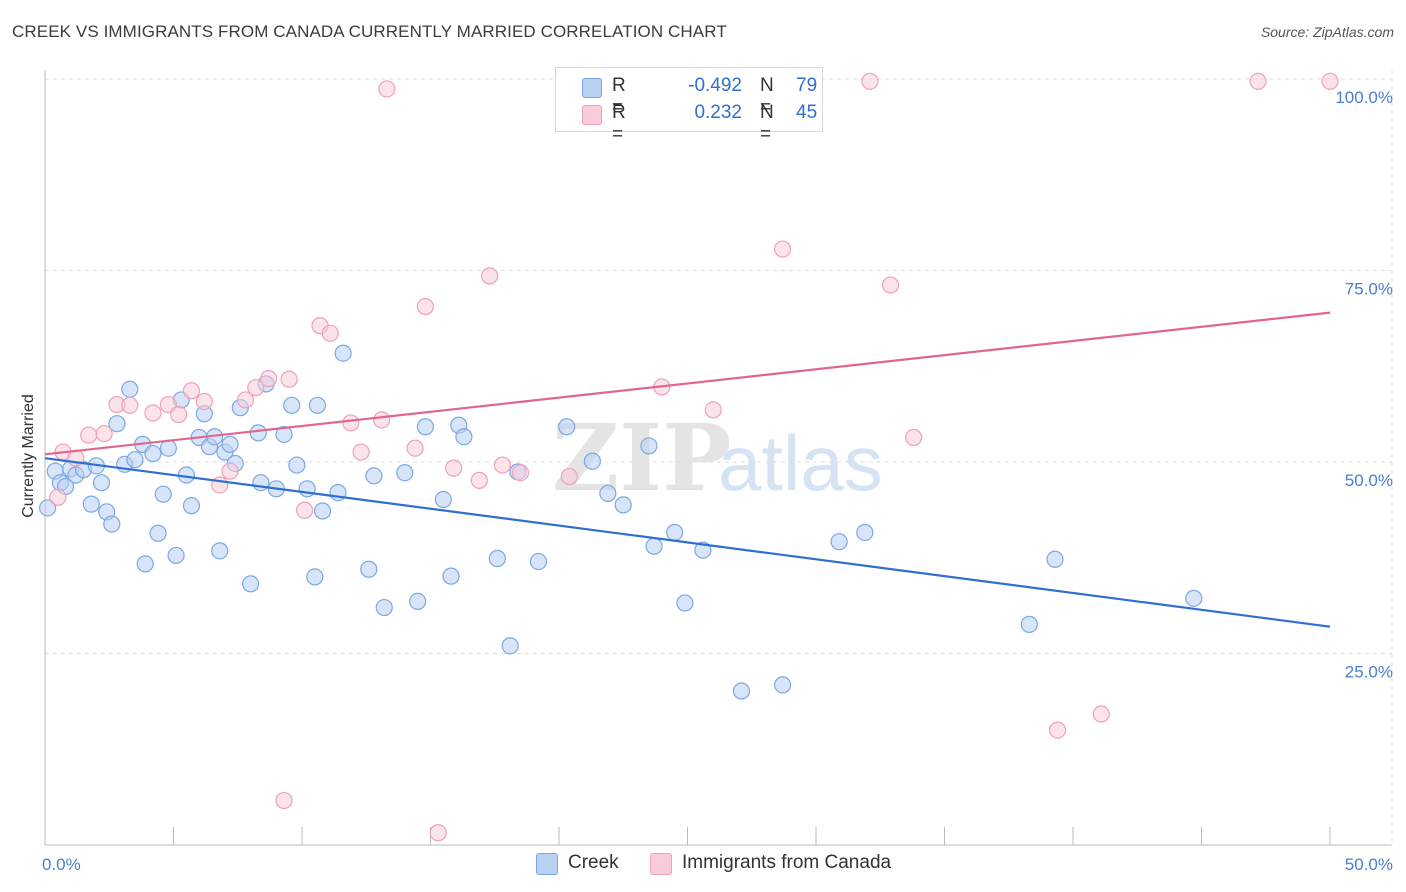  What do you see at coordinates (807, 112) in the screenshot?
I see `legend-n-value-canada: 45` at bounding box center [807, 112].